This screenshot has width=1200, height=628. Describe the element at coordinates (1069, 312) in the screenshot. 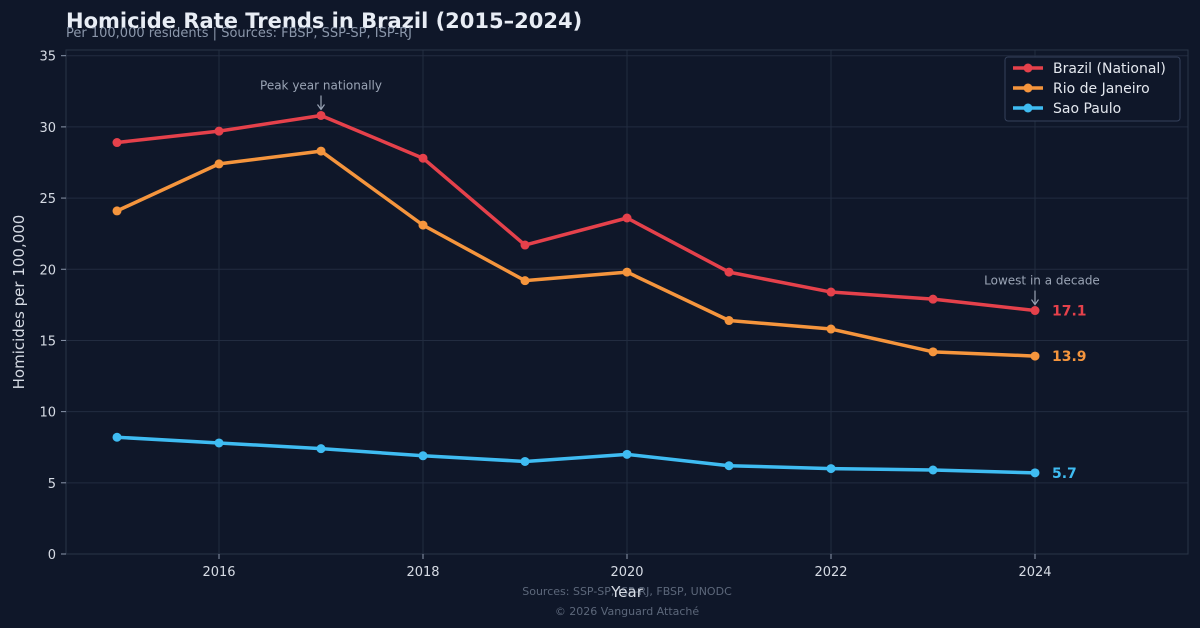

I see `end-label-brazil-national: 17.1` at that location.